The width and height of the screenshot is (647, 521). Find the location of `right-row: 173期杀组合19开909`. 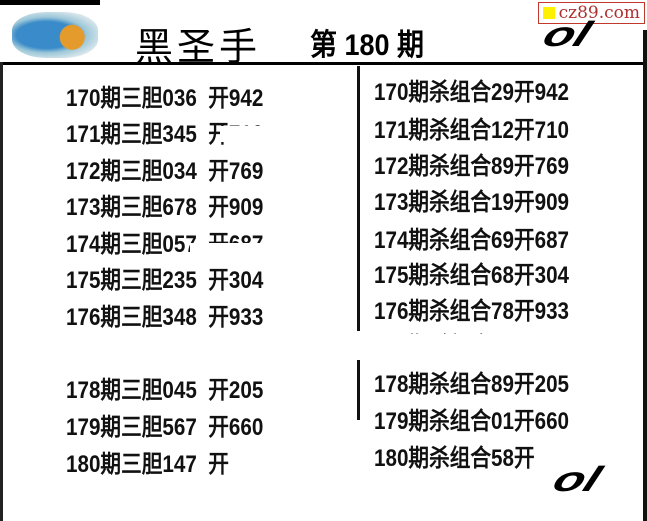

right-row: 173期杀组合19开909 is located at coordinates (472, 202).